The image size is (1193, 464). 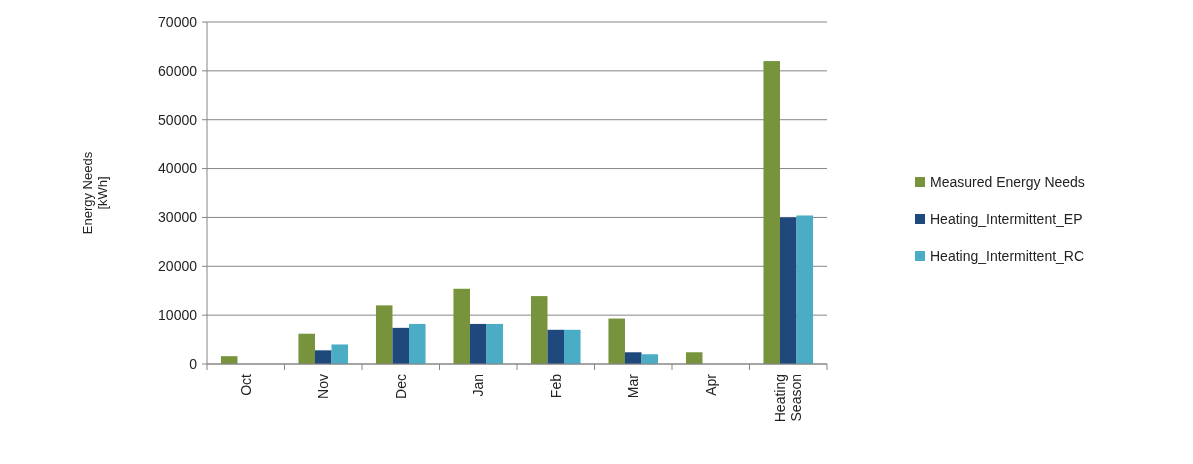 I want to click on x-tick-label: Dec, so click(x=400, y=386).